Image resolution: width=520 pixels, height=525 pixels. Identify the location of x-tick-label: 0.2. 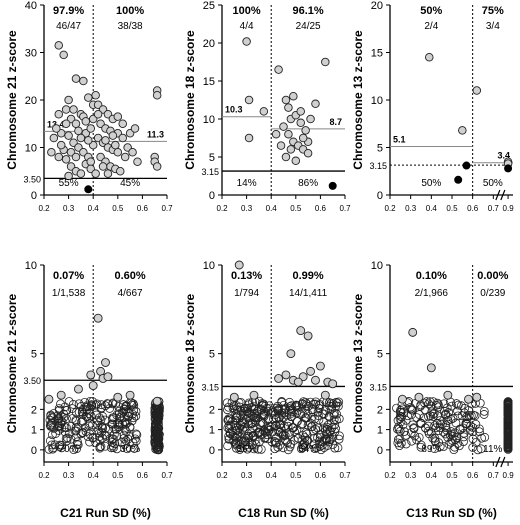
(44, 475).